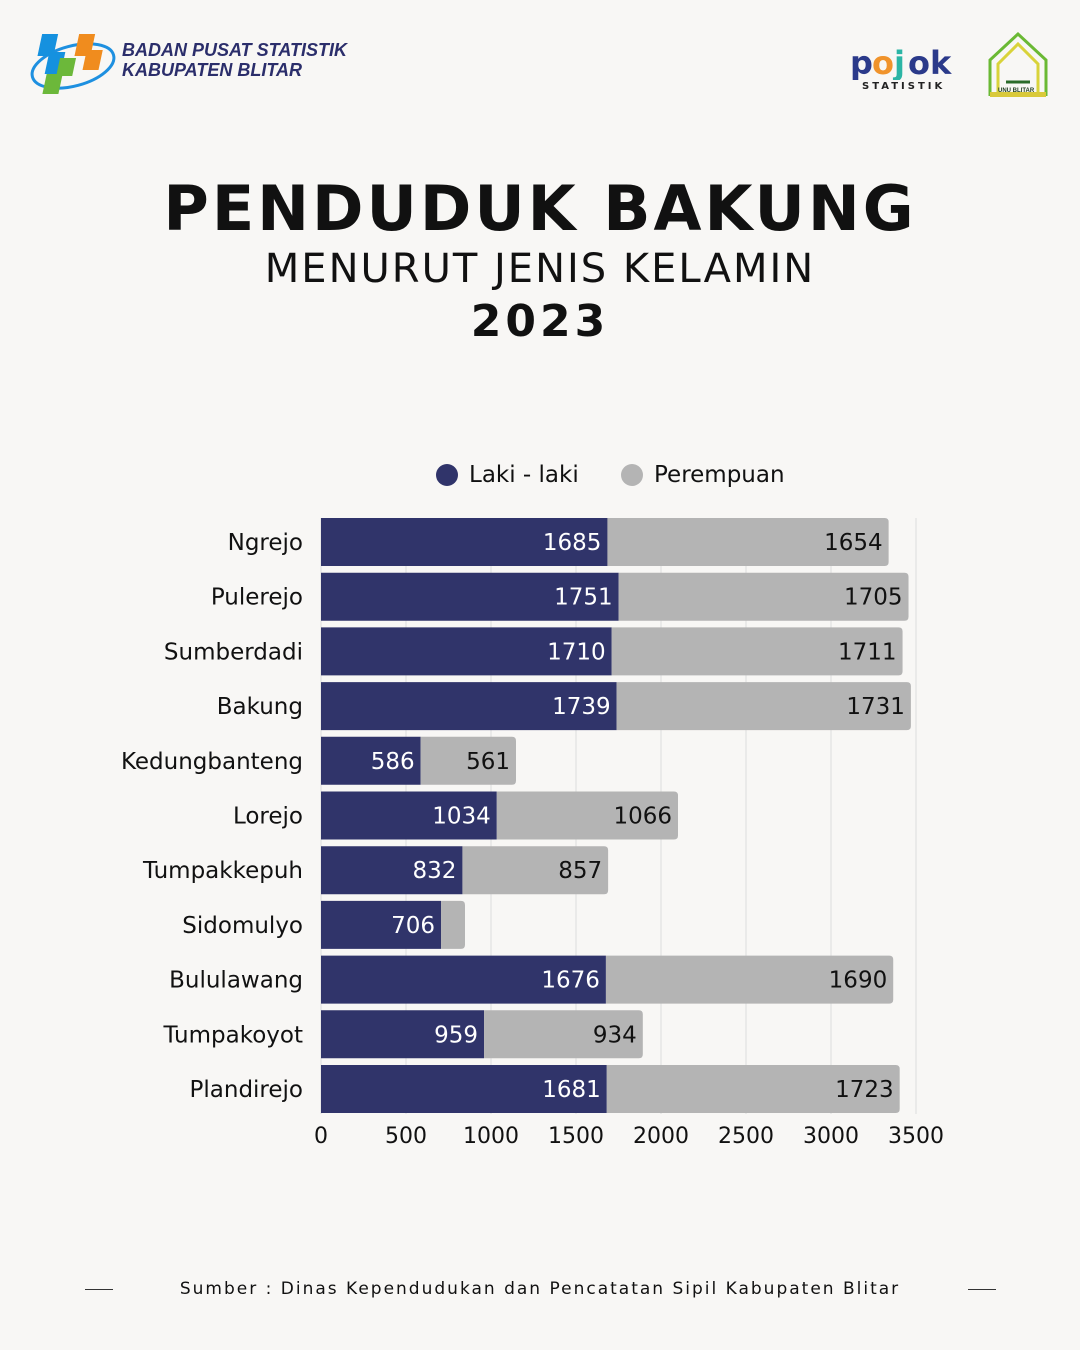 The width and height of the screenshot is (1080, 1350). Describe the element at coordinates (642, 817) in the screenshot. I see `data-label-perempuan: 1066` at that location.